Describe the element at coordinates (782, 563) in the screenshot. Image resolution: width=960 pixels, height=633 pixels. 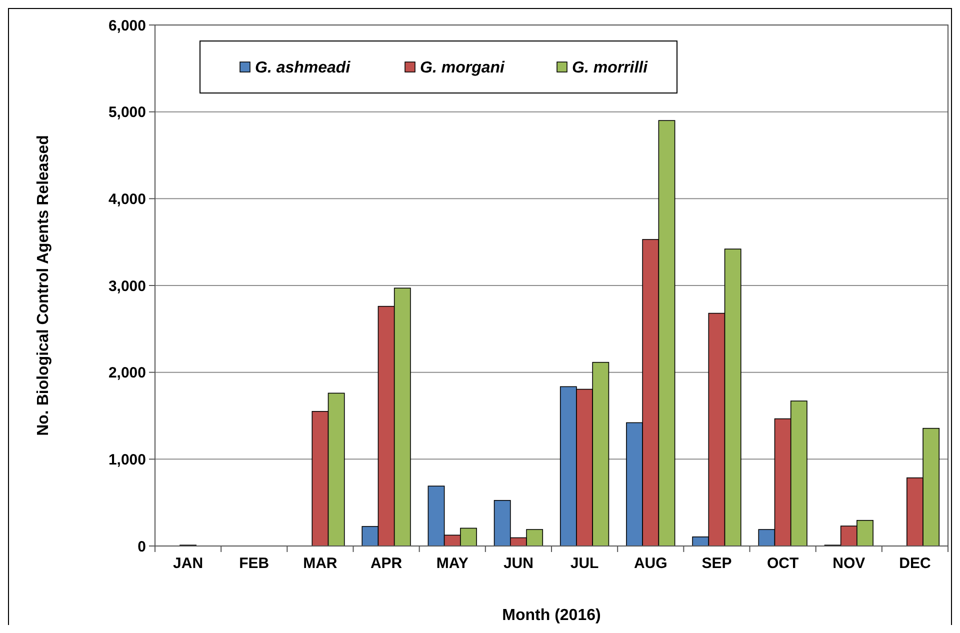
I see `x-tick-label: OCT` at that location.